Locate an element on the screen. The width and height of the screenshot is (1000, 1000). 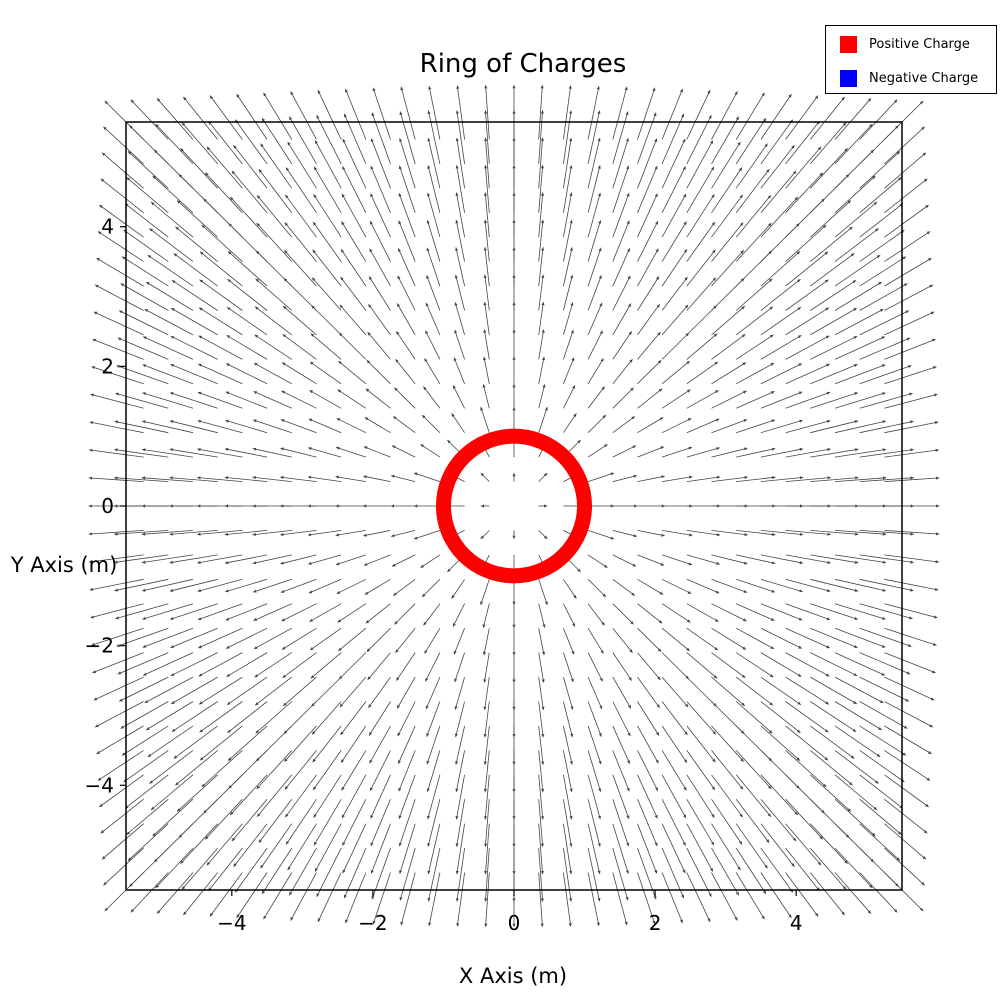
y-axis-label: Y Axis (m) is located at coordinates (64, 565).